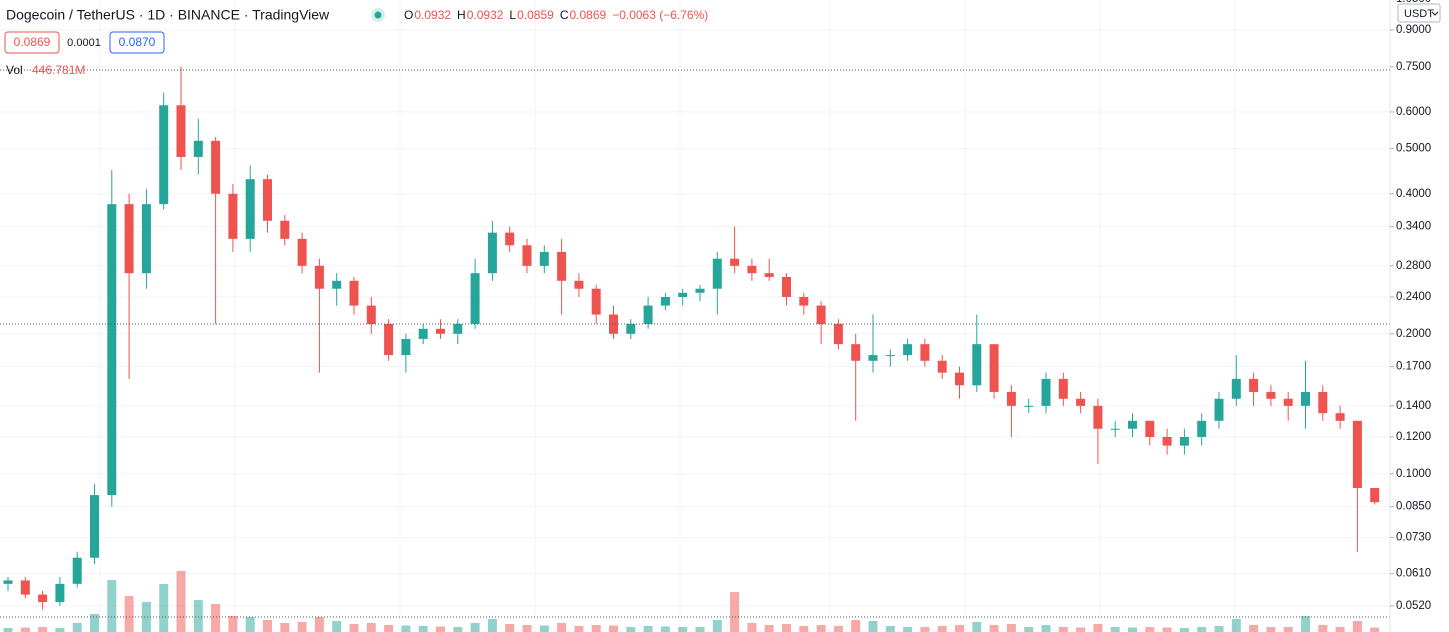 The height and width of the screenshot is (632, 1449). What do you see at coordinates (1413, 266) in the screenshot?
I see `y-tick-label: 0.2800` at bounding box center [1413, 266].